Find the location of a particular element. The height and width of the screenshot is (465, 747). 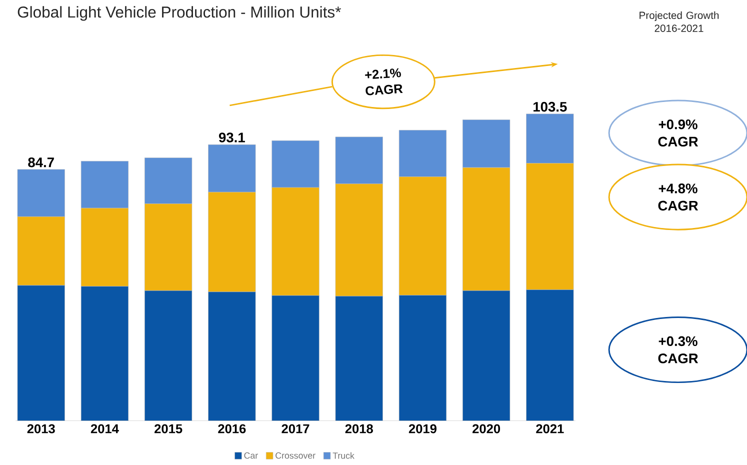

x-tick-label: 2014 is located at coordinates (104, 429).